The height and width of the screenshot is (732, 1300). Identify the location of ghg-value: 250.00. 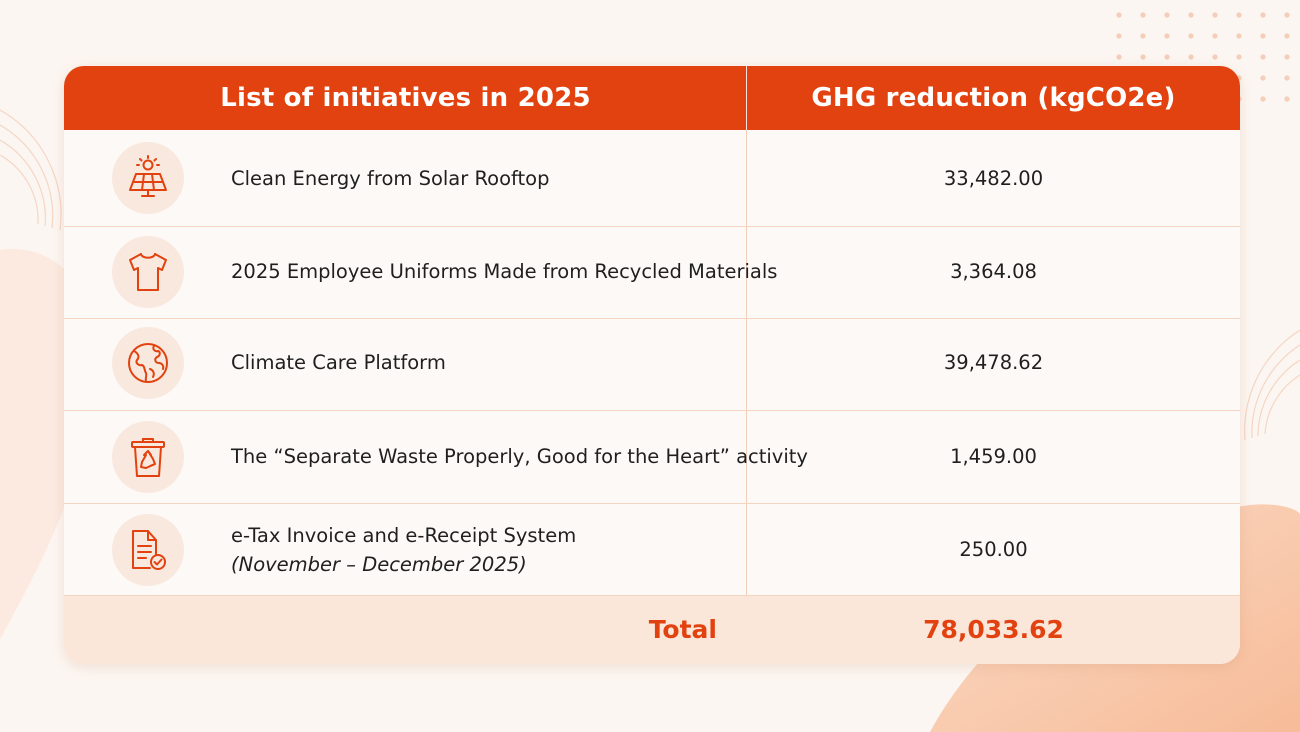
(993, 549).